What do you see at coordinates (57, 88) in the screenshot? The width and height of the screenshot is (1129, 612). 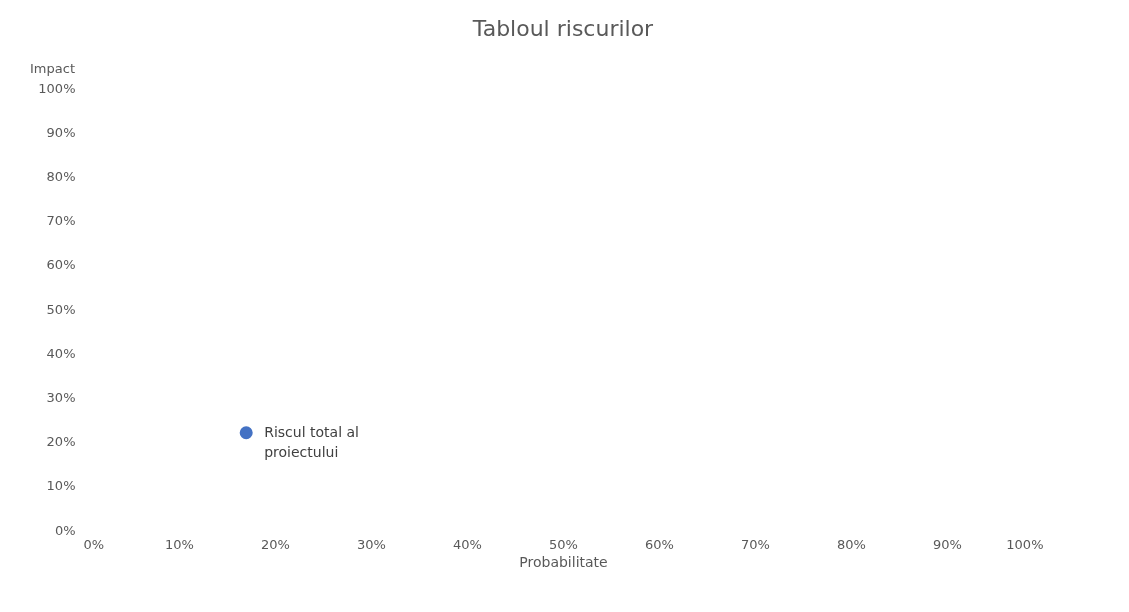 I see `y-tick-label: 100%` at bounding box center [57, 88].